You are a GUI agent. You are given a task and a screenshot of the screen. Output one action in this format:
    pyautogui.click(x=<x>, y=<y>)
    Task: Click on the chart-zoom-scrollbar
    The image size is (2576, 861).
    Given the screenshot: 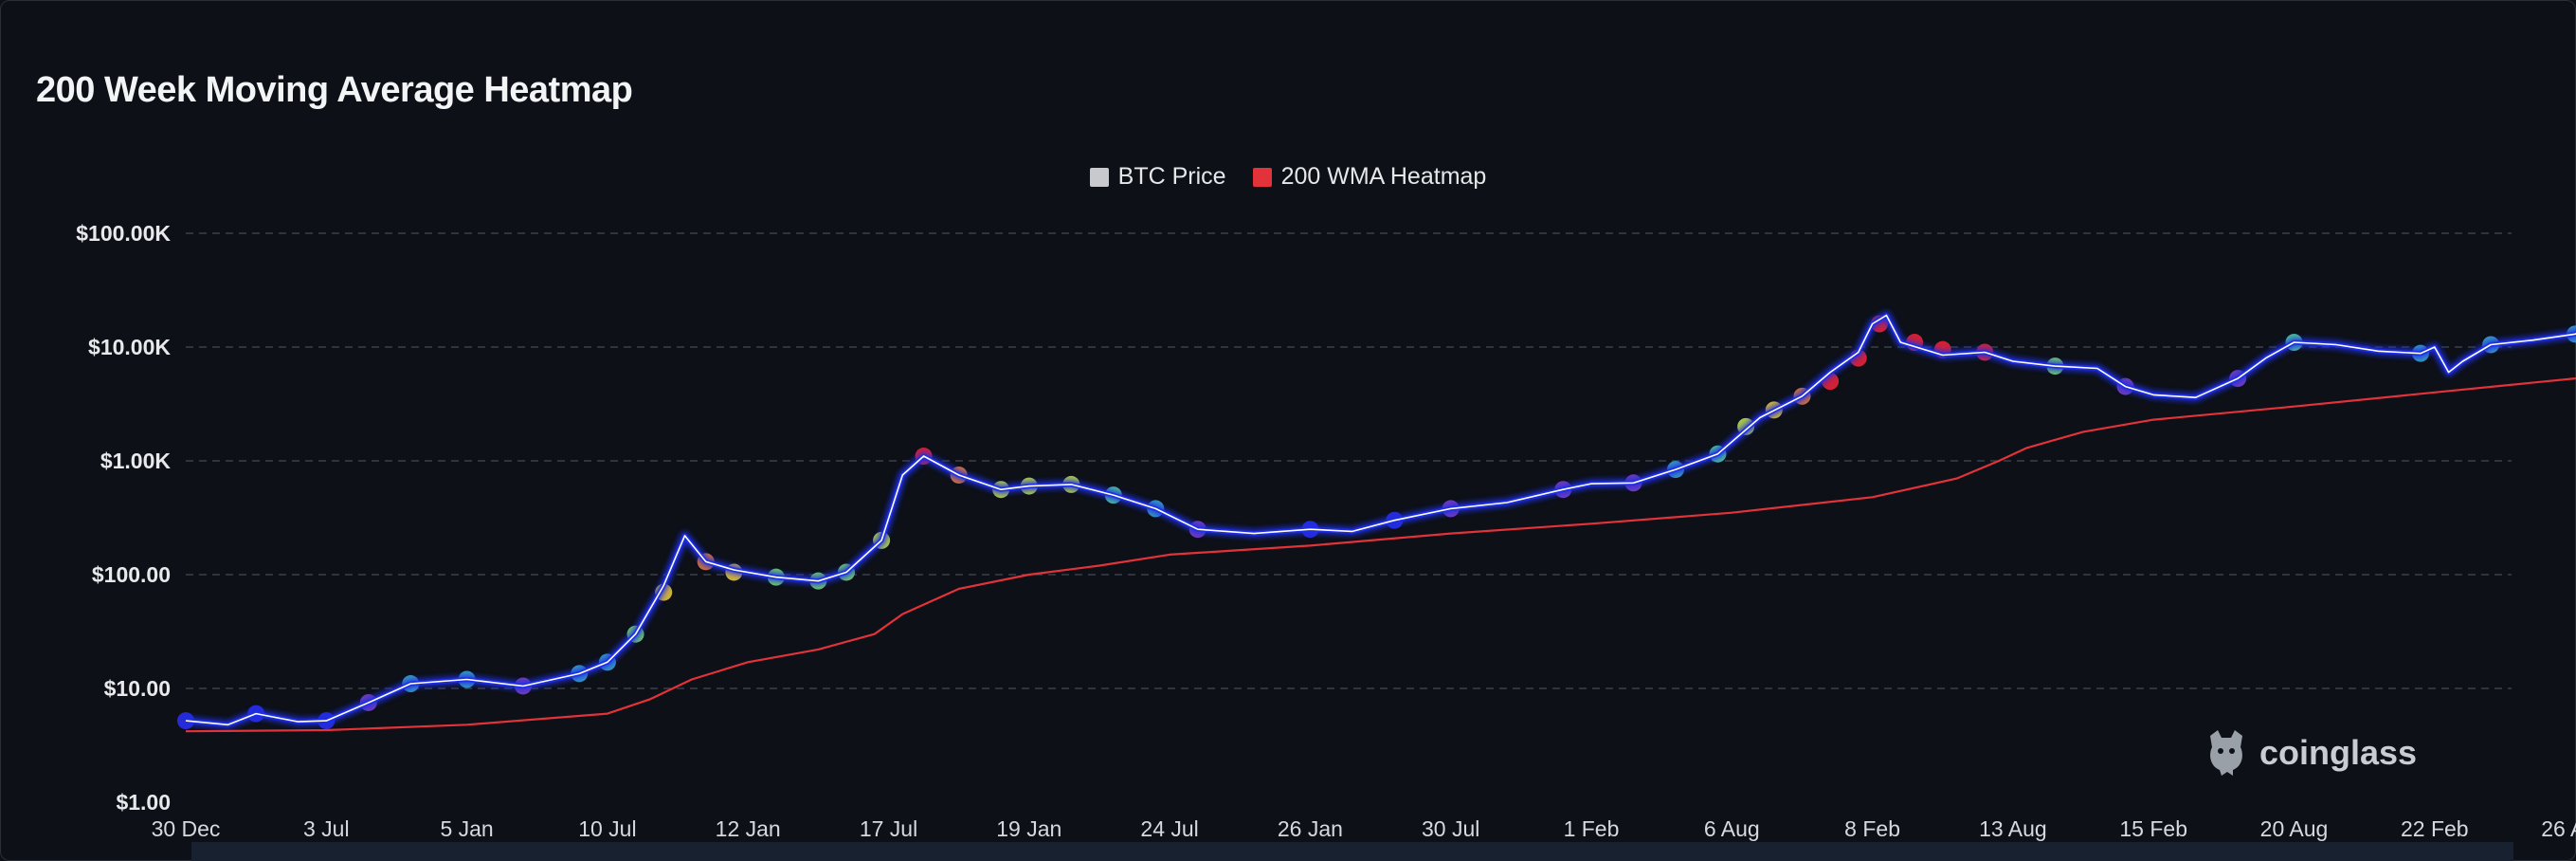 What is the action you would take?
    pyautogui.click(x=1352, y=851)
    